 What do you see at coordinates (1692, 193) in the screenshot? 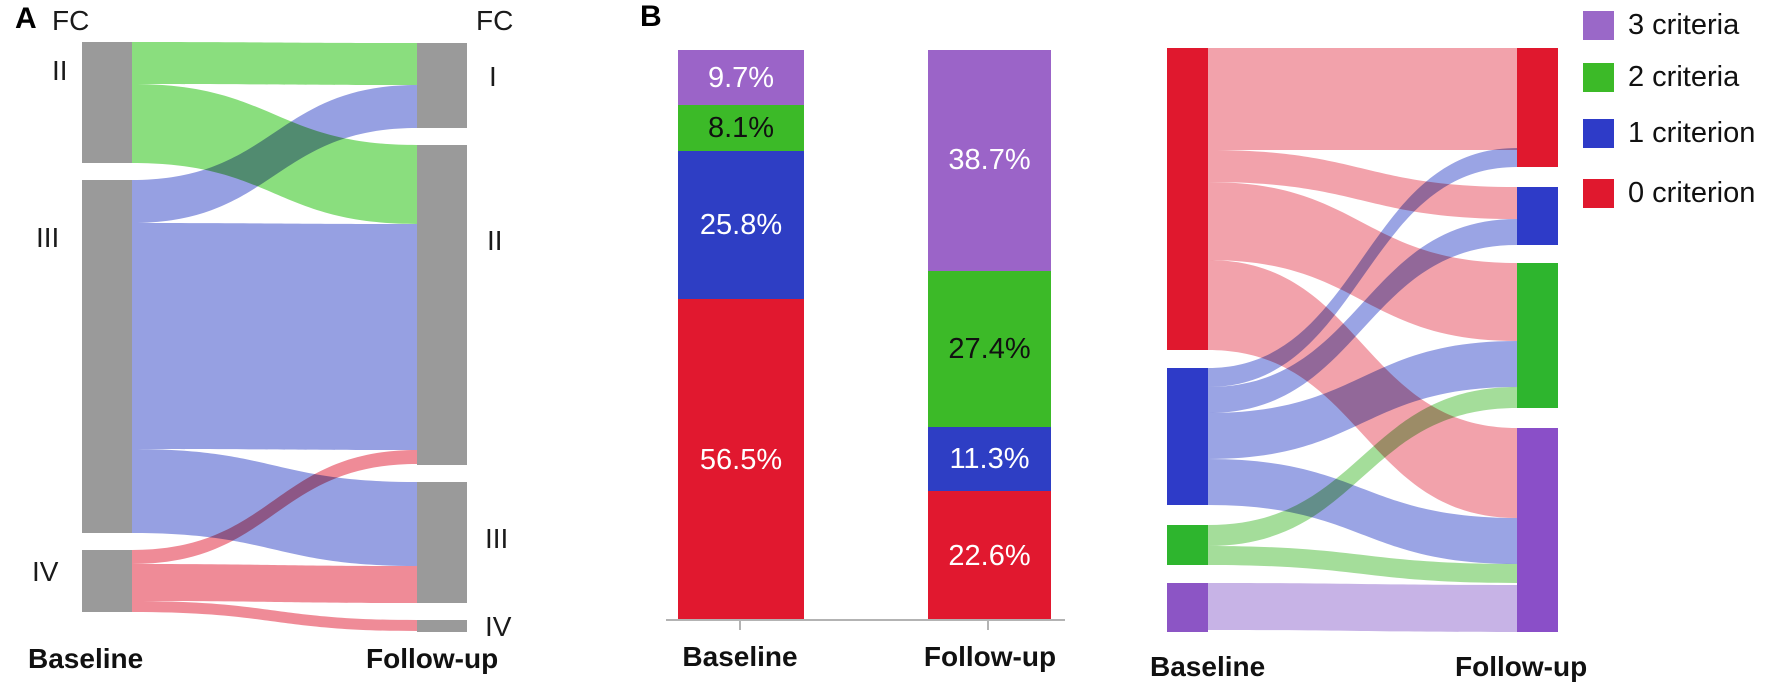
I see `legend-label: 0 criterion` at bounding box center [1692, 193].